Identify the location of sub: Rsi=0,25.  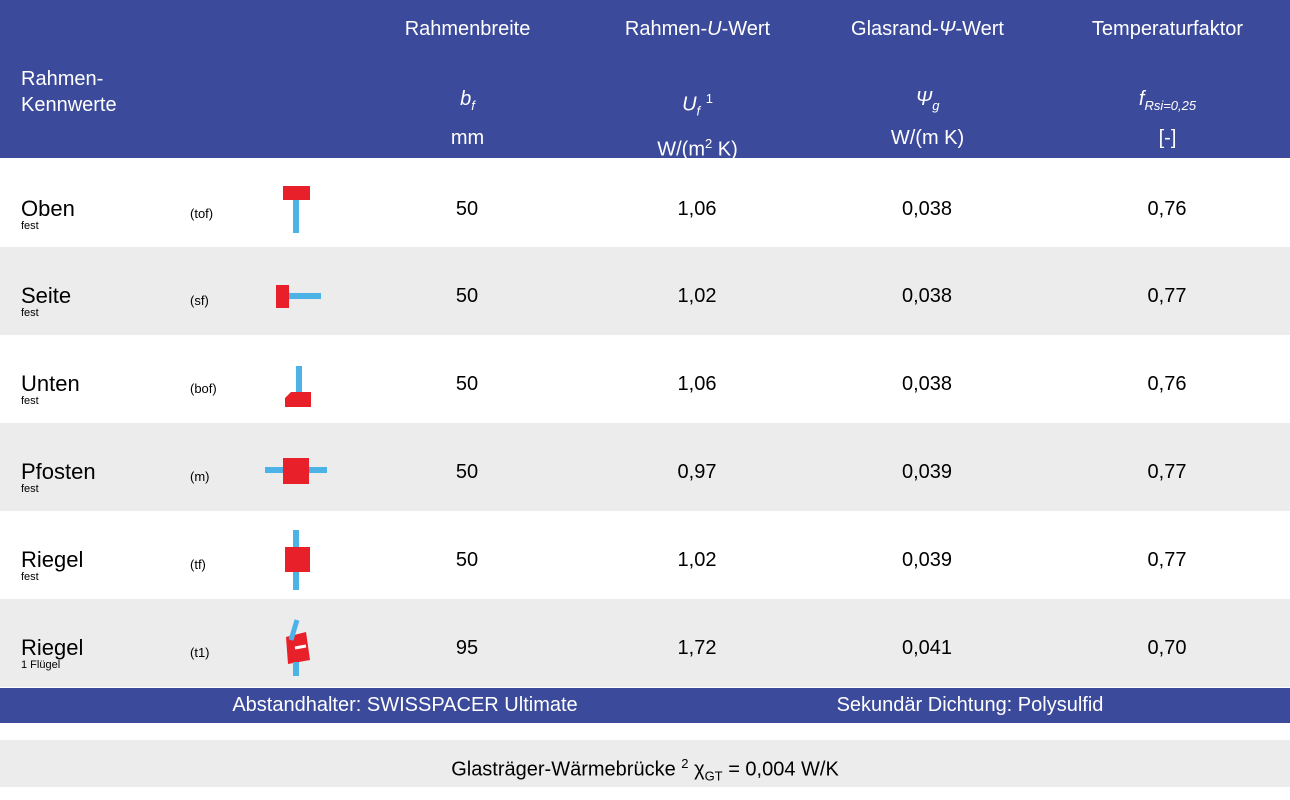
(1170, 105).